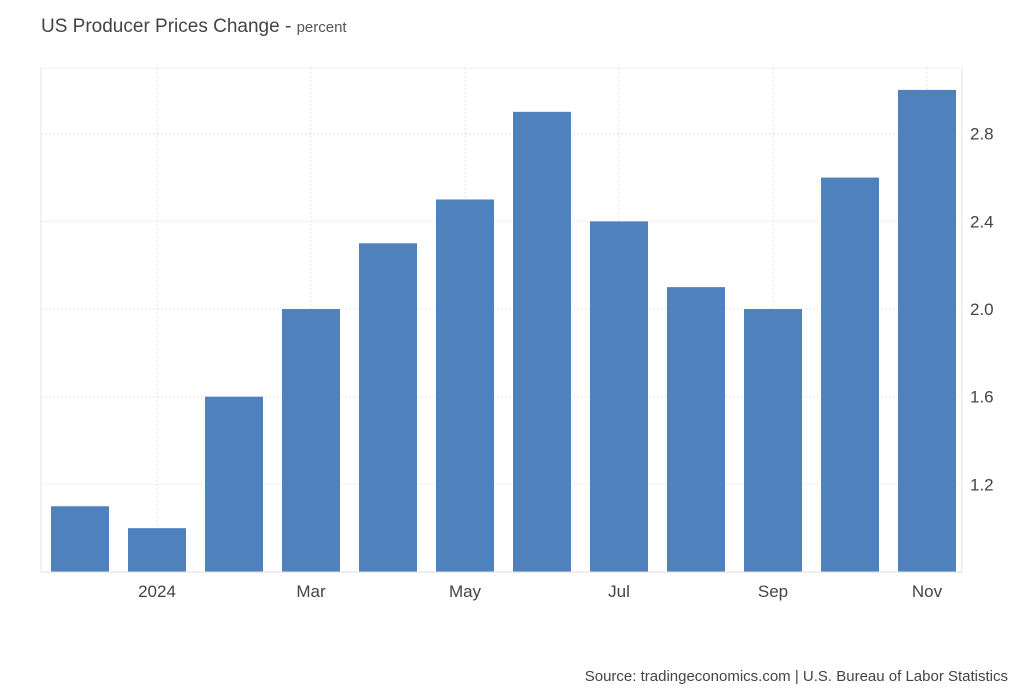 This screenshot has height=700, width=1024. Describe the element at coordinates (982, 221) in the screenshot. I see `y-tick-label: 2.4` at that location.